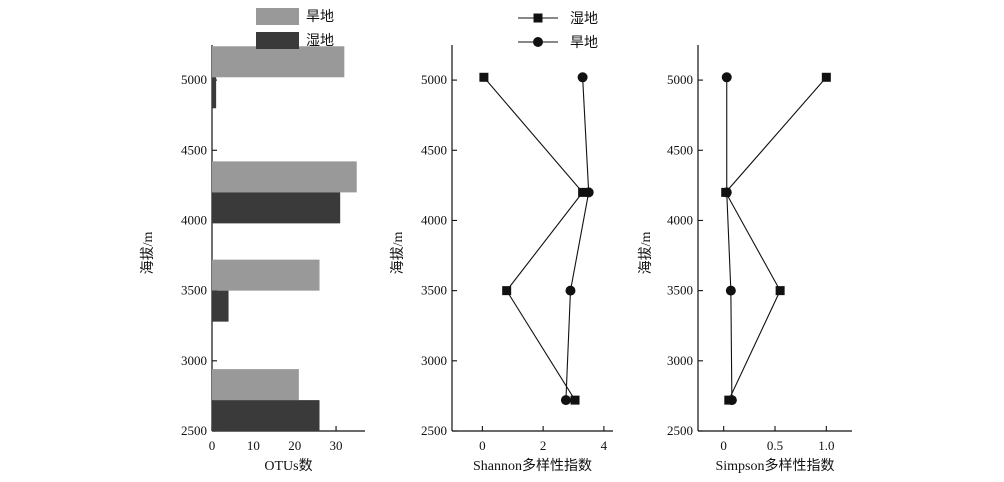 Image resolution: width=1004 pixels, height=482 pixels. What do you see at coordinates (538, 42) in the screenshot?
I see `legend-marker-circle` at bounding box center [538, 42].